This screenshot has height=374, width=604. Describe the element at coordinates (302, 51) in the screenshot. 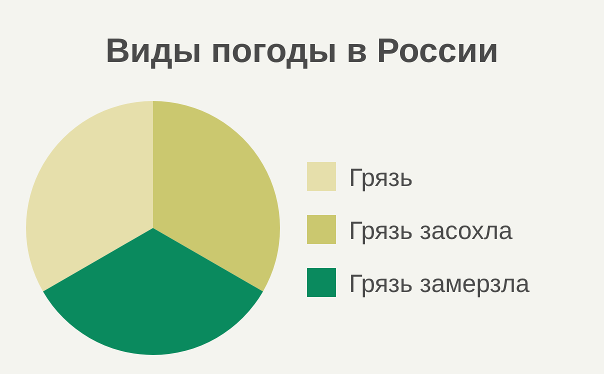

I see `chart-title: Виды погоды в России` at that location.